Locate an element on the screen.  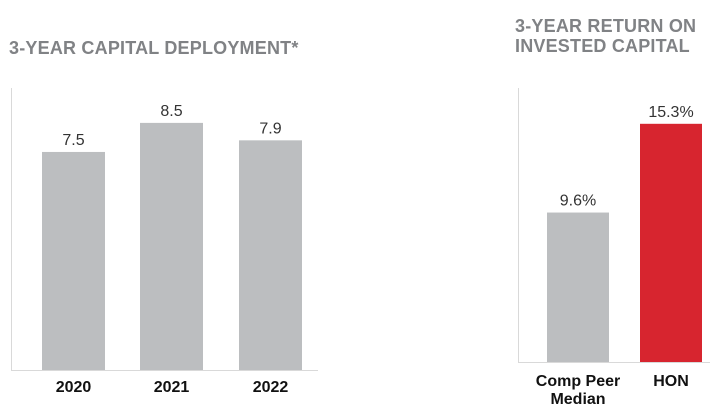
deployment-value-label-2: 7.9 is located at coordinates (270, 128).